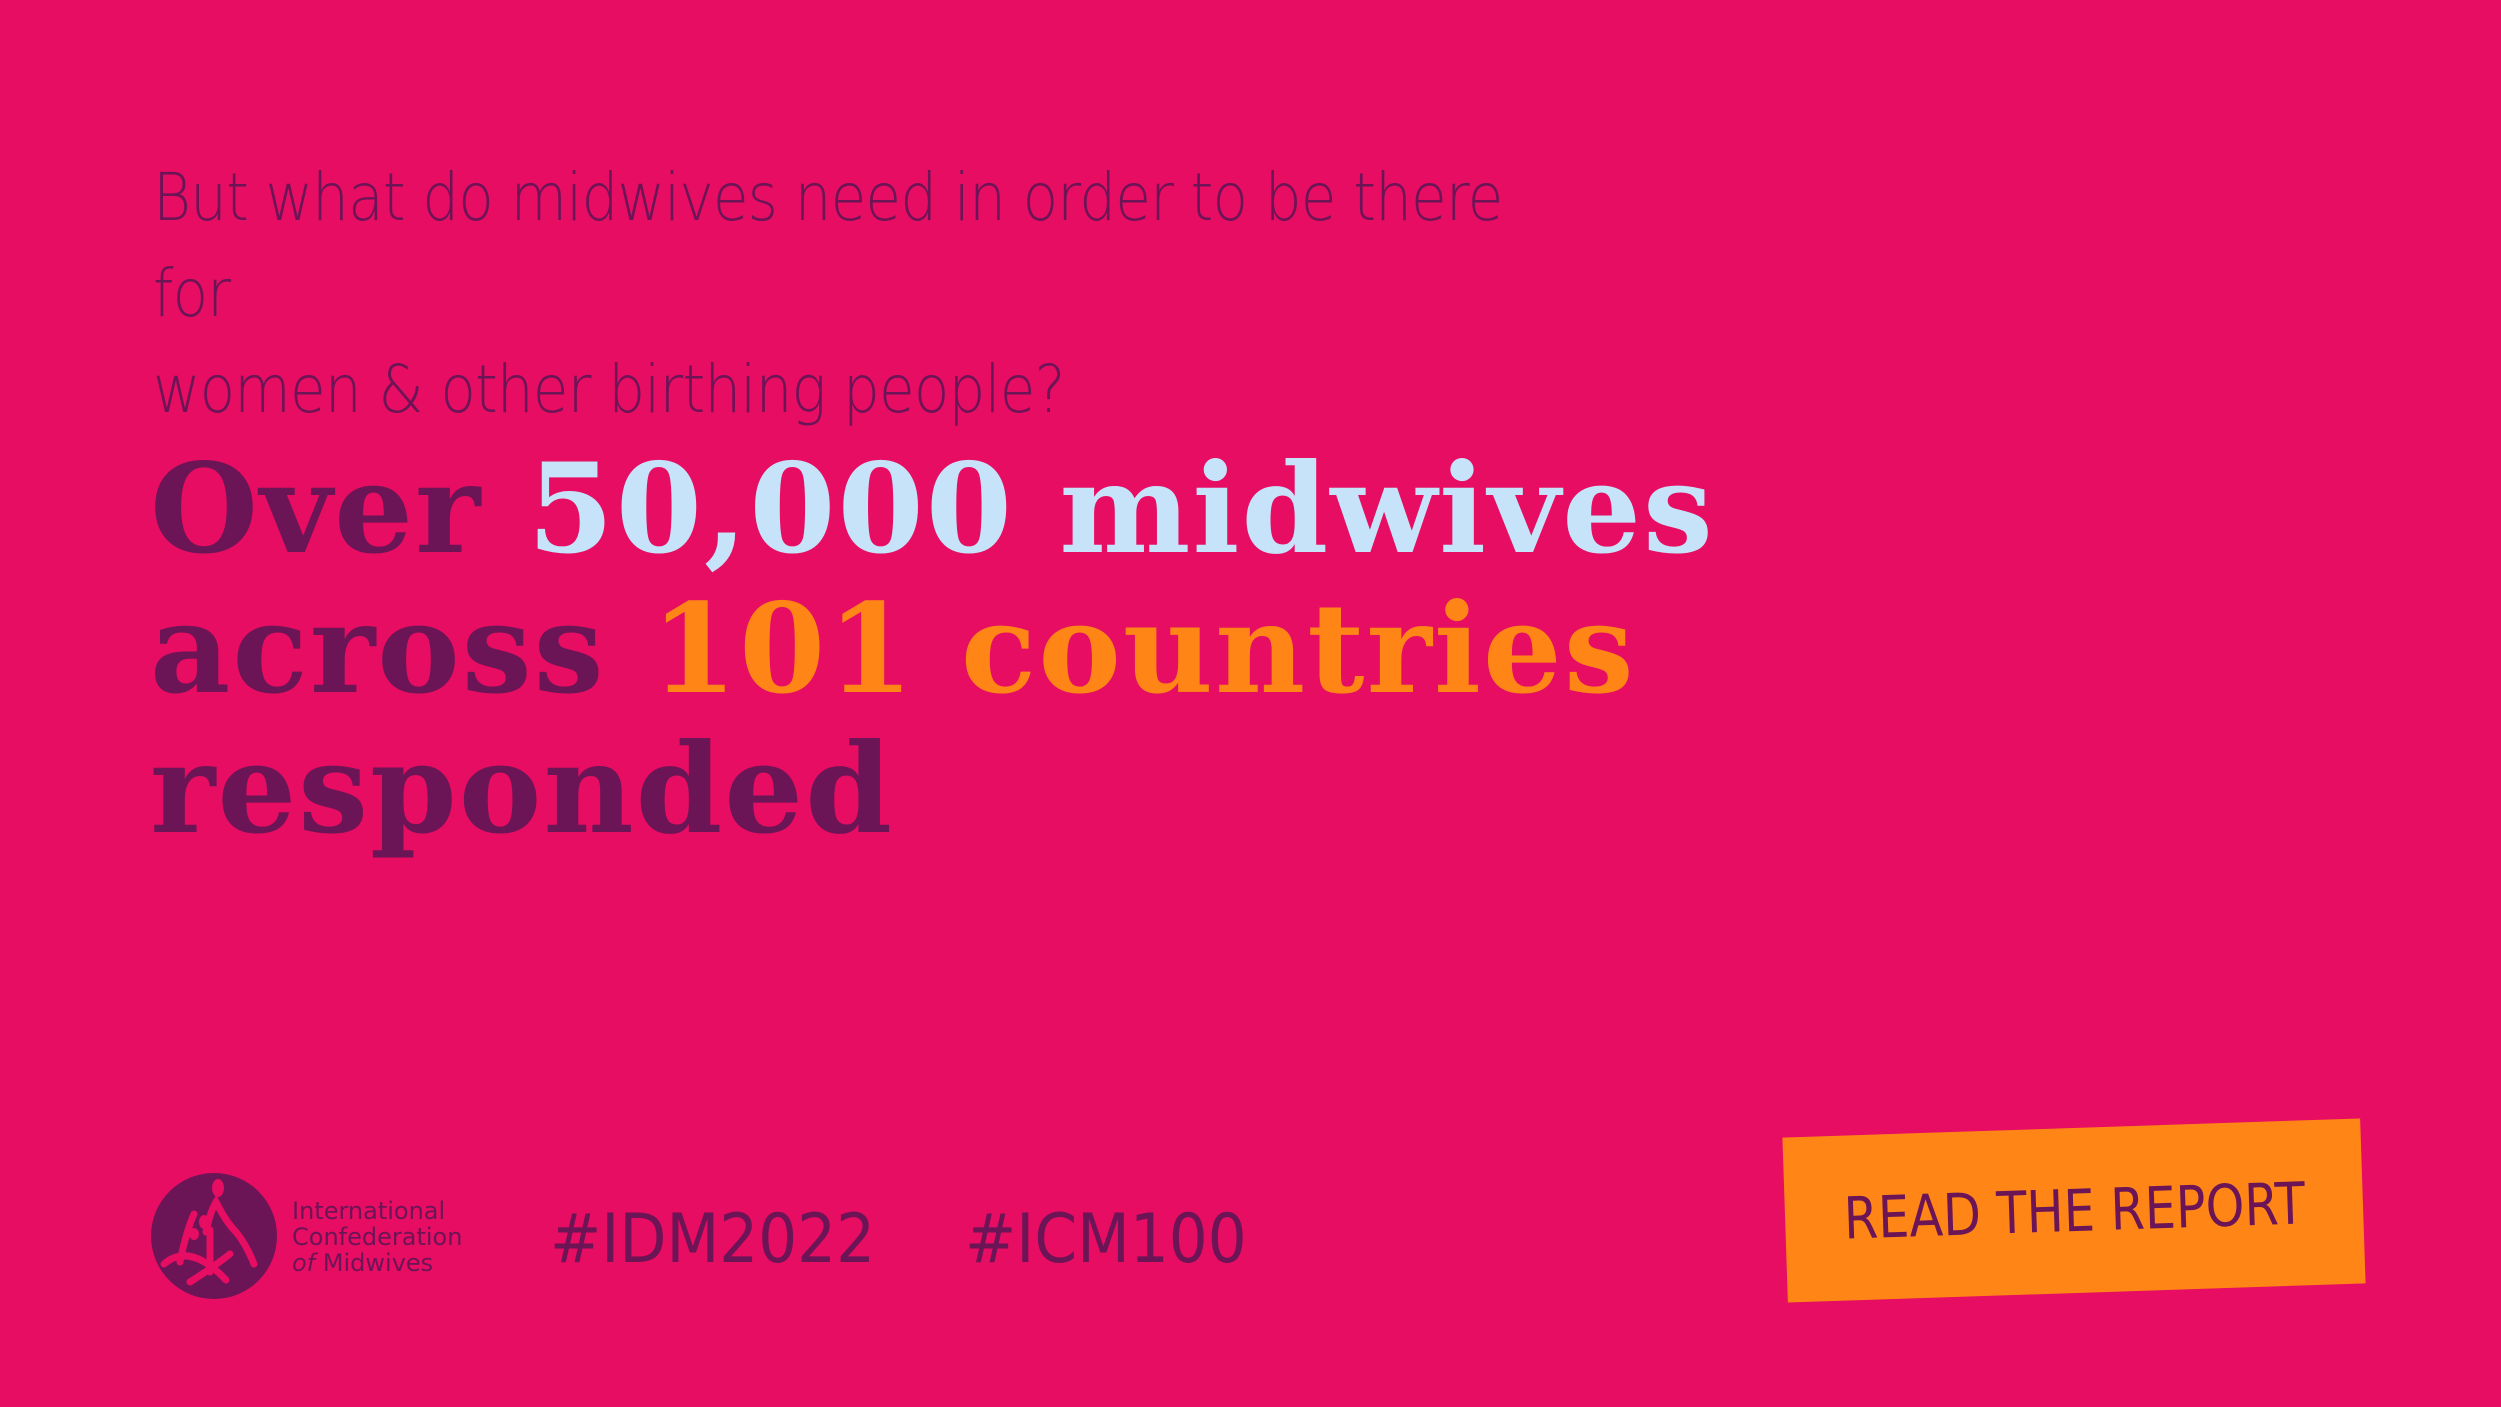 This screenshot has width=2501, height=1407. I want to click on read-the-report-button: READ THE REPORT, so click(2074, 1210).